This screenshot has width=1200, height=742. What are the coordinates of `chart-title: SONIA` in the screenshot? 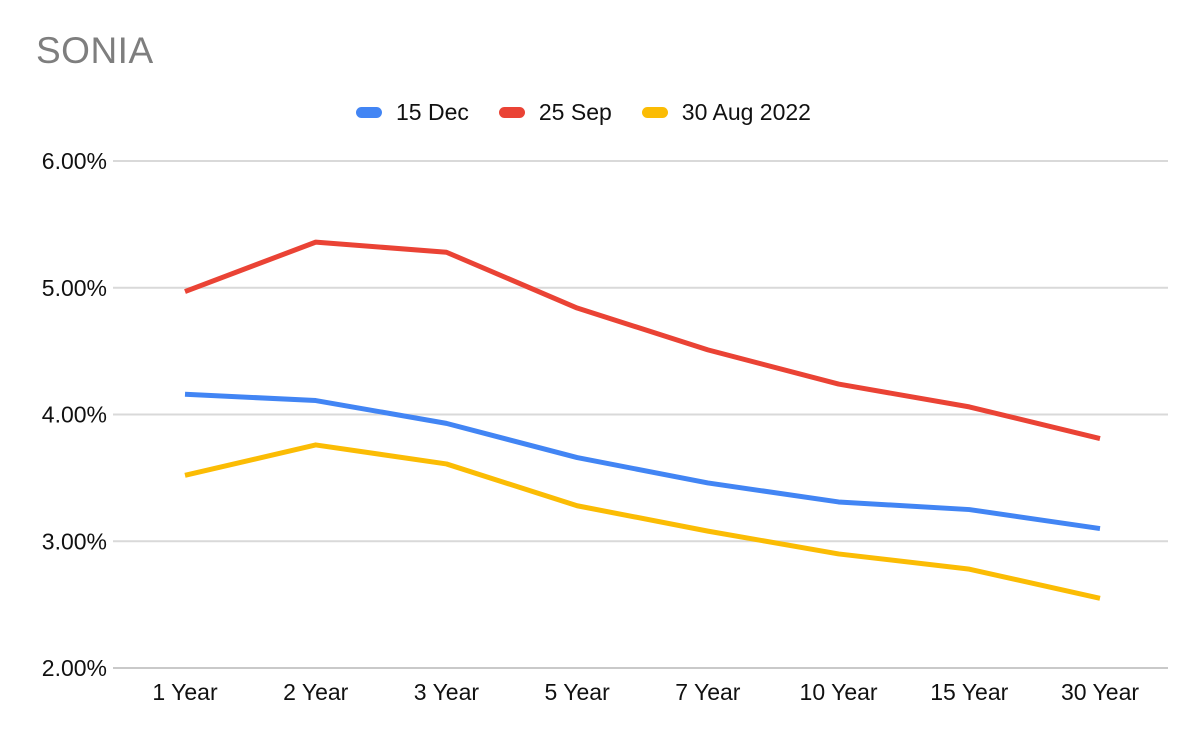 It's located at (95, 50).